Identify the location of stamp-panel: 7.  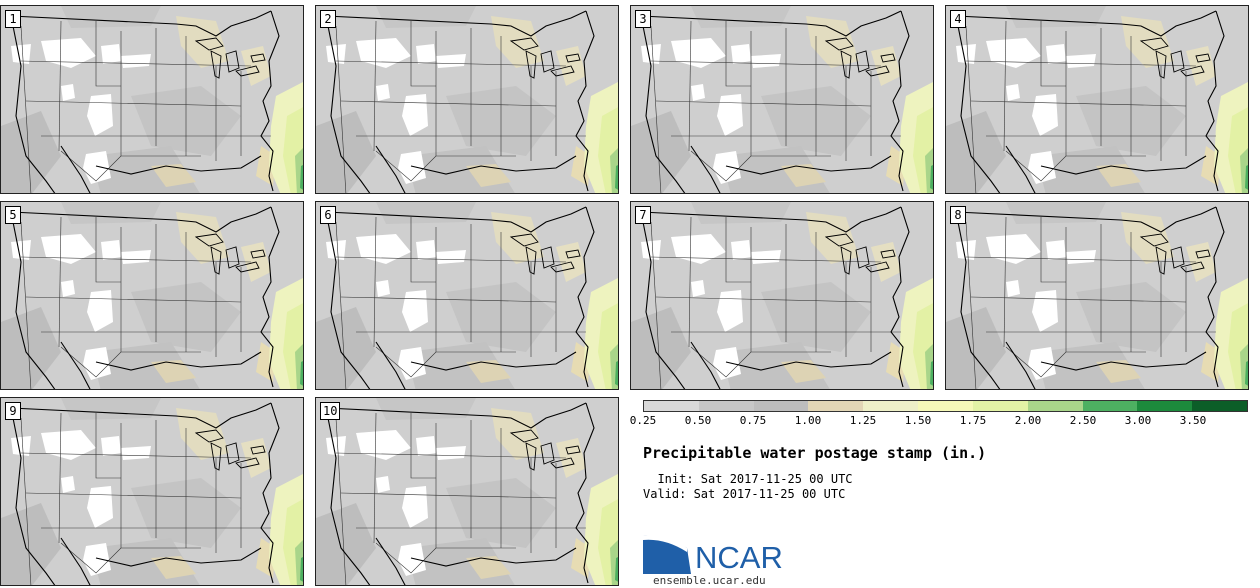
(782, 295).